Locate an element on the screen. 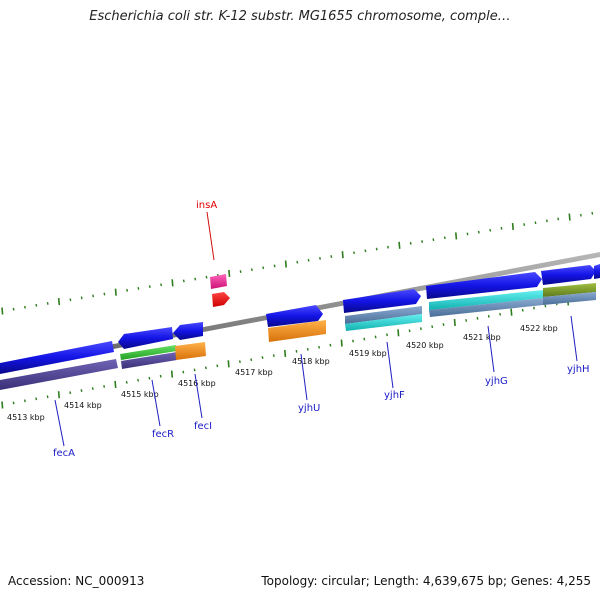 The width and height of the screenshot is (600, 600). forward-strand-features is located at coordinates (405, 295).